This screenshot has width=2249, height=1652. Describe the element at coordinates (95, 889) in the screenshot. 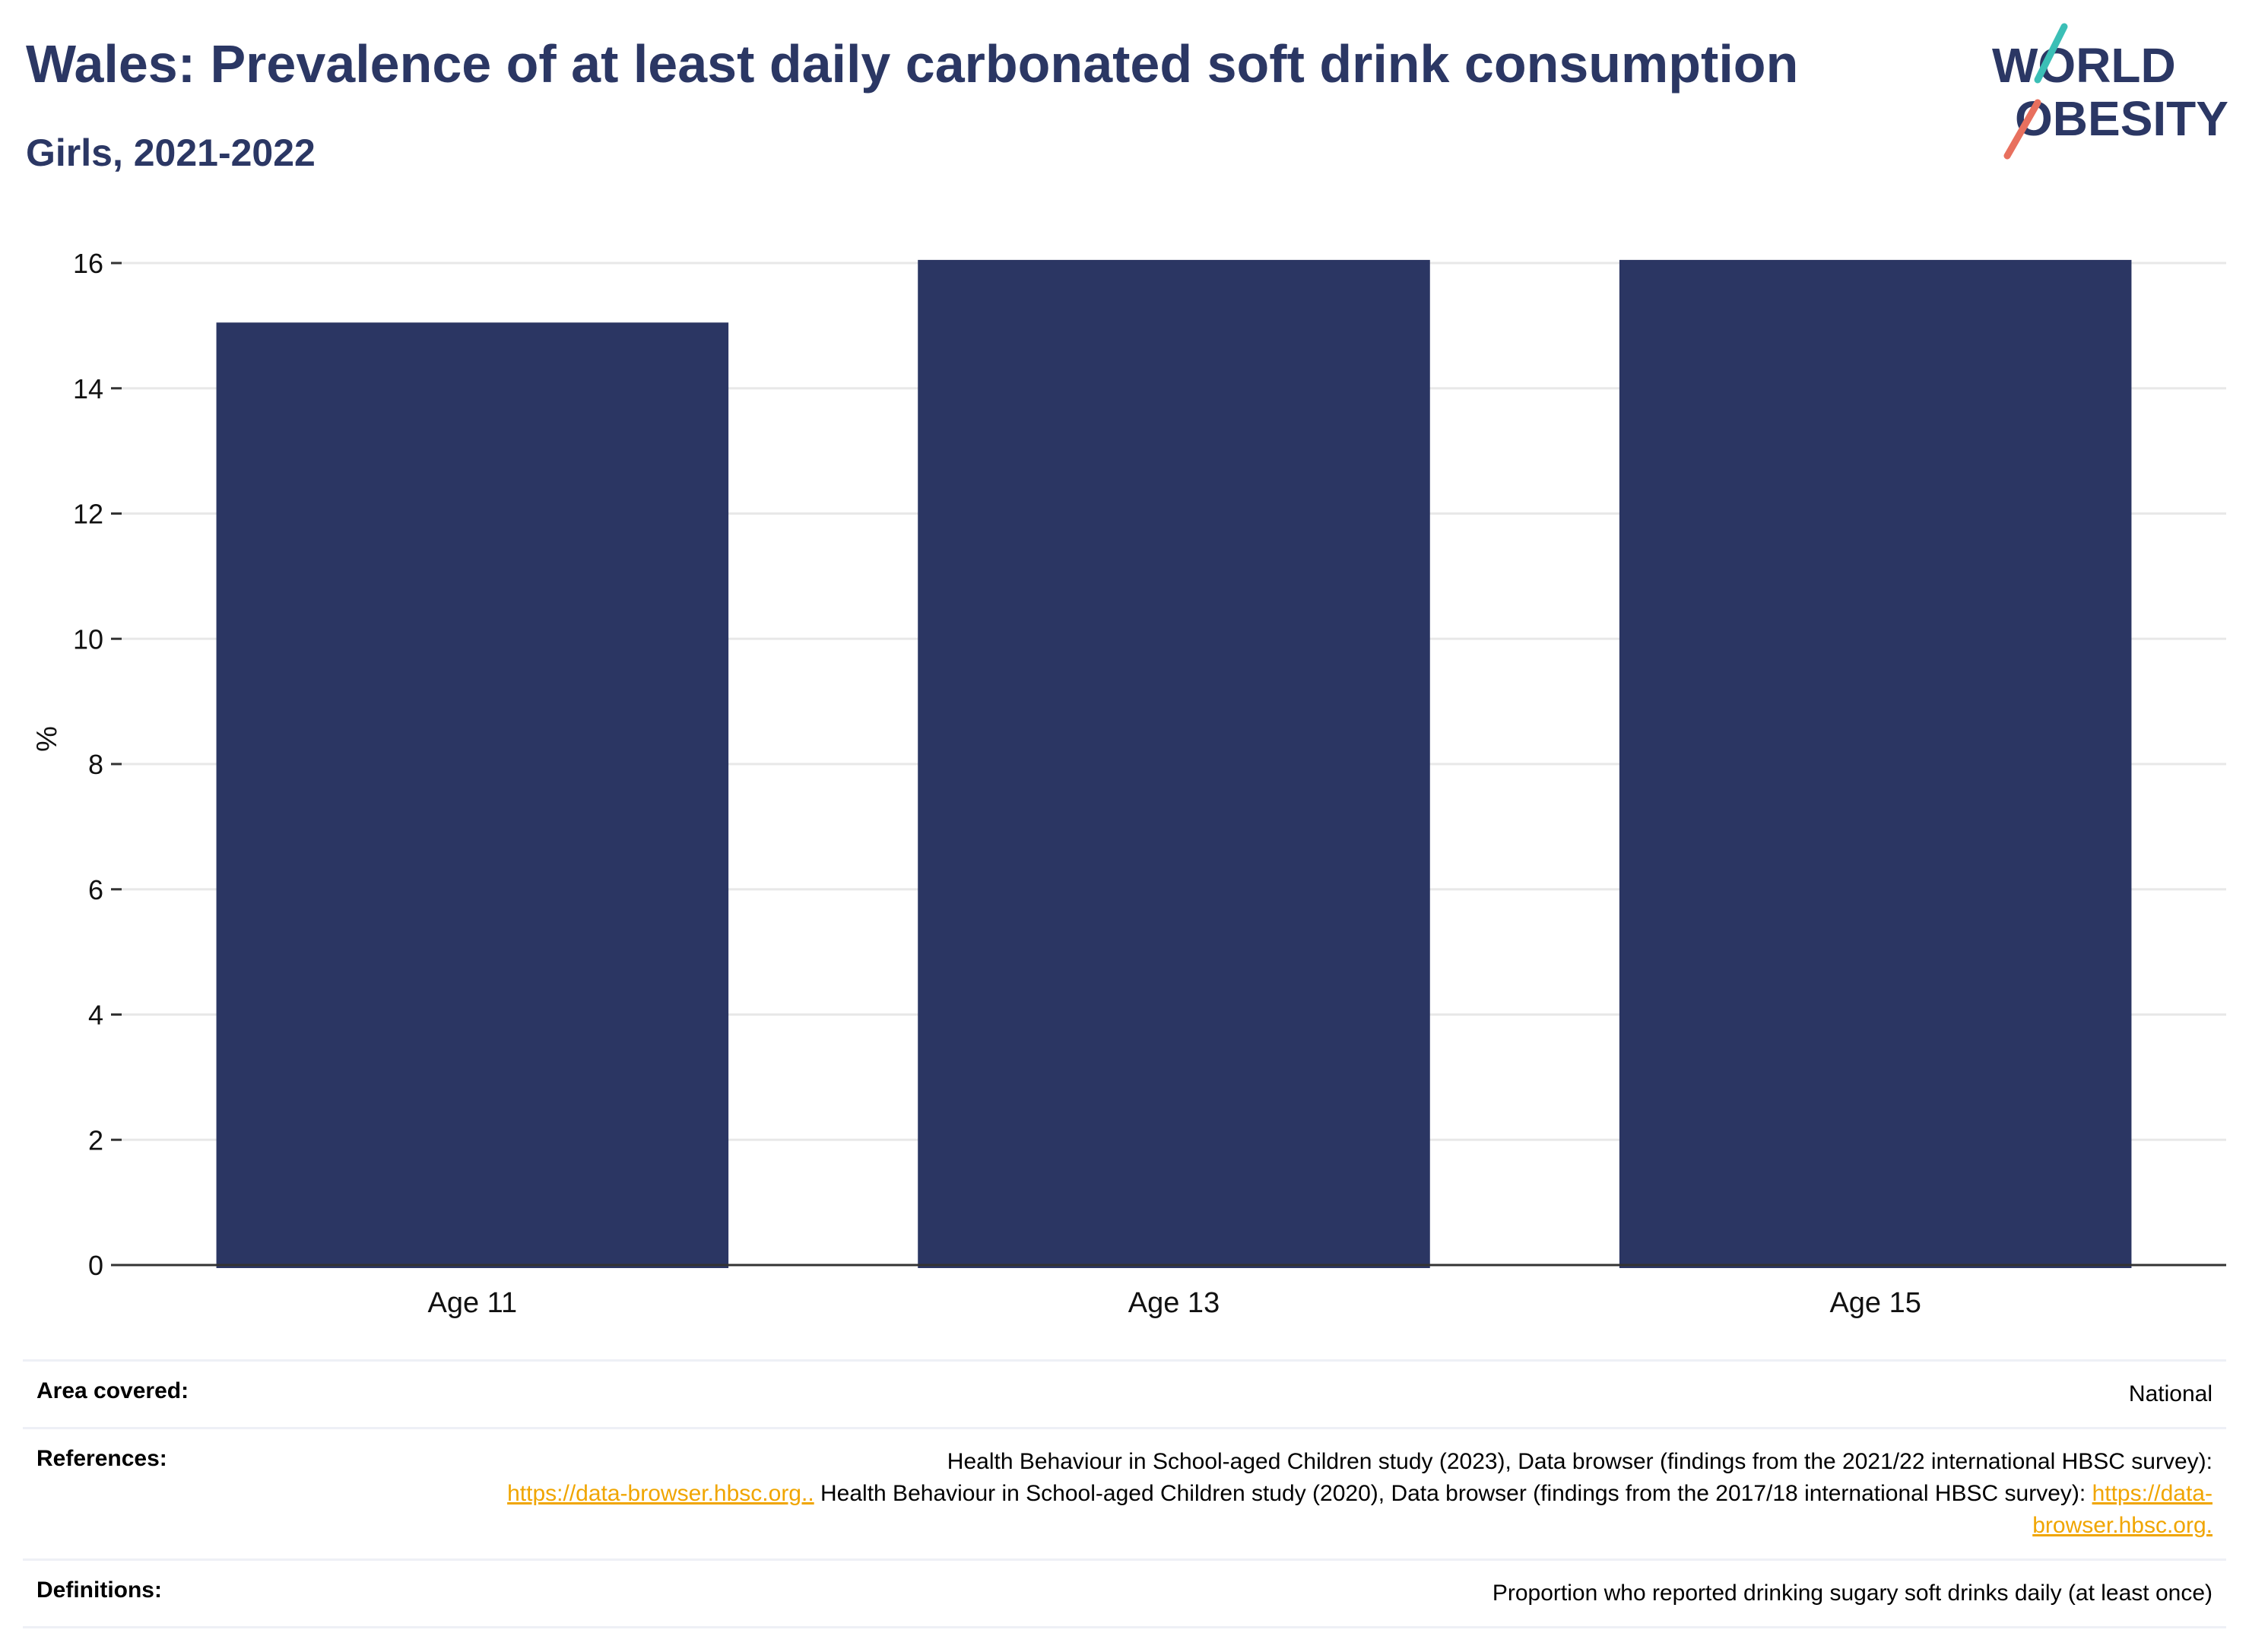

I see `y-tick-label: 6` at that location.